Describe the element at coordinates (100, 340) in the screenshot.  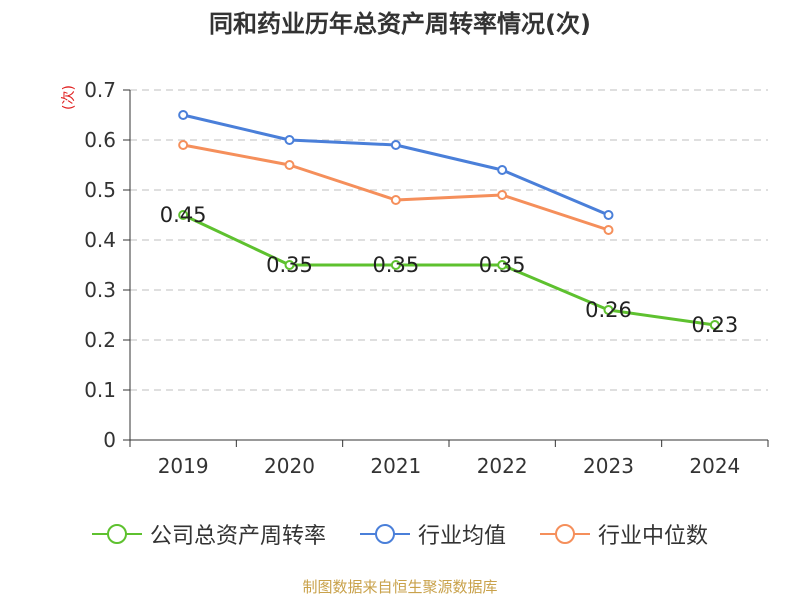
I see `y-tick-label: 0.2` at that location.